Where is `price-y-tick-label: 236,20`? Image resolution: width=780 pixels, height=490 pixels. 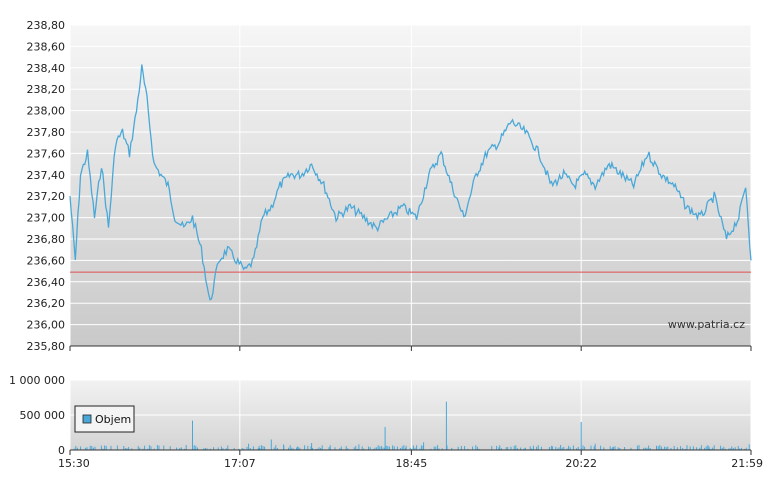 price-y-tick-label: 236,20 is located at coordinates (46, 303).